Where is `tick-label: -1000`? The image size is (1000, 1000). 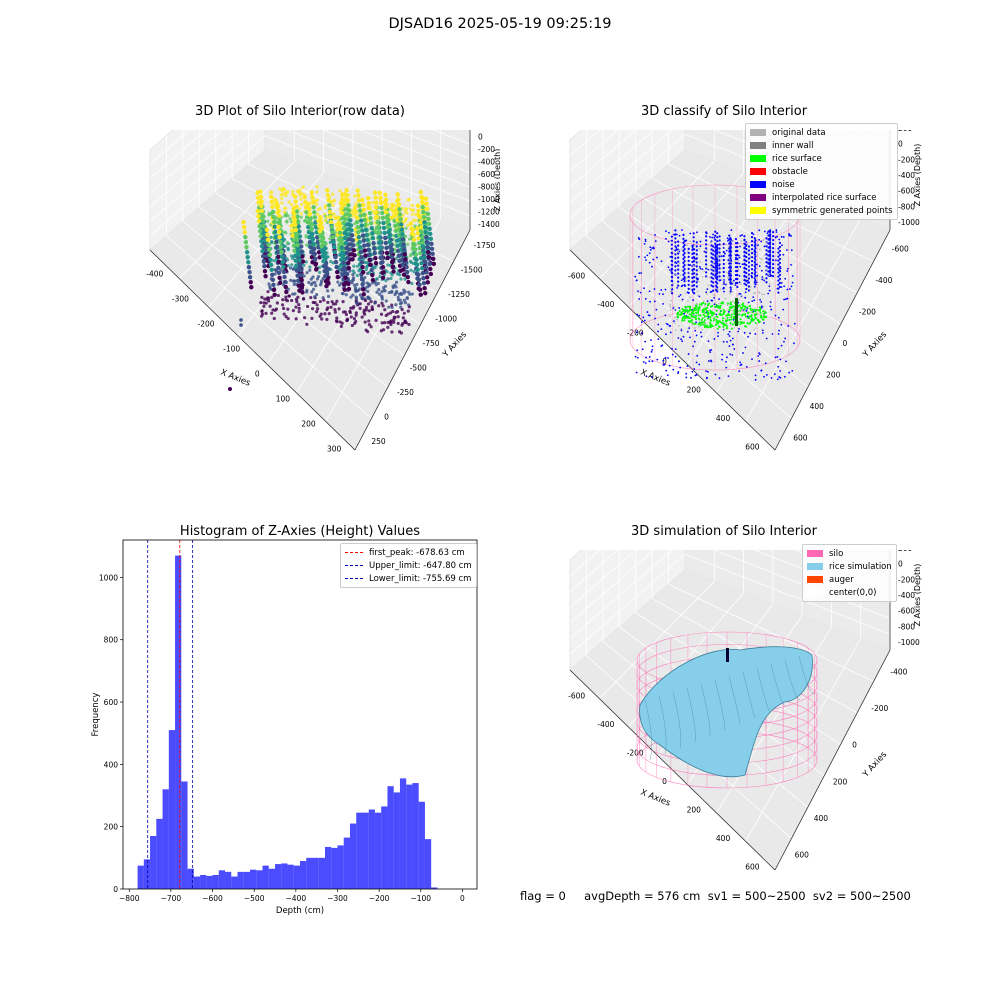
tick-label: -1000 is located at coordinates (909, 642).